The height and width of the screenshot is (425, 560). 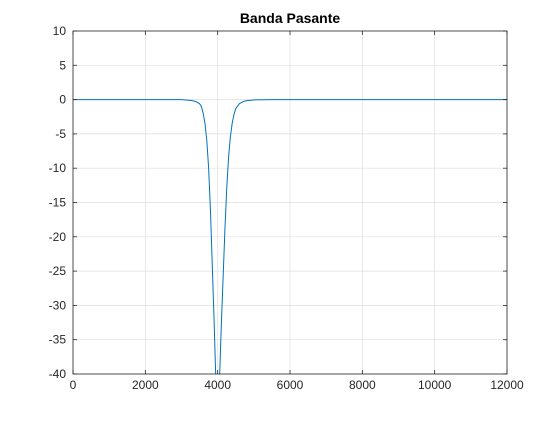 What do you see at coordinates (58, 168) in the screenshot?
I see `y-tick-label: -10` at bounding box center [58, 168].